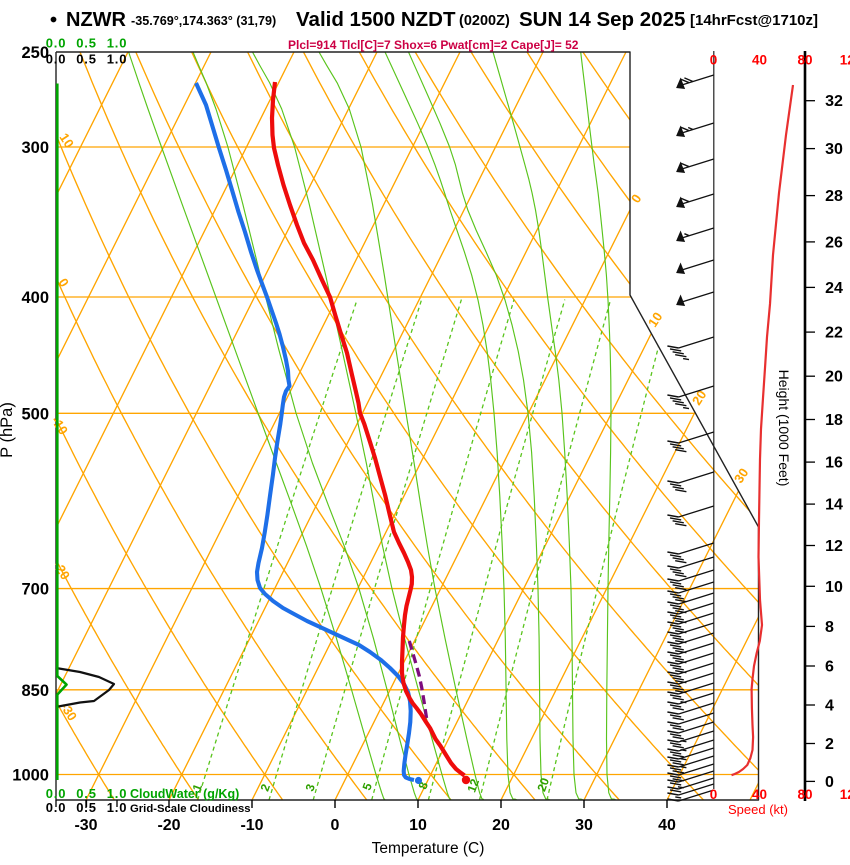 This screenshot has height=865, width=850. I want to click on svg-text: 12, so click(834, 546).